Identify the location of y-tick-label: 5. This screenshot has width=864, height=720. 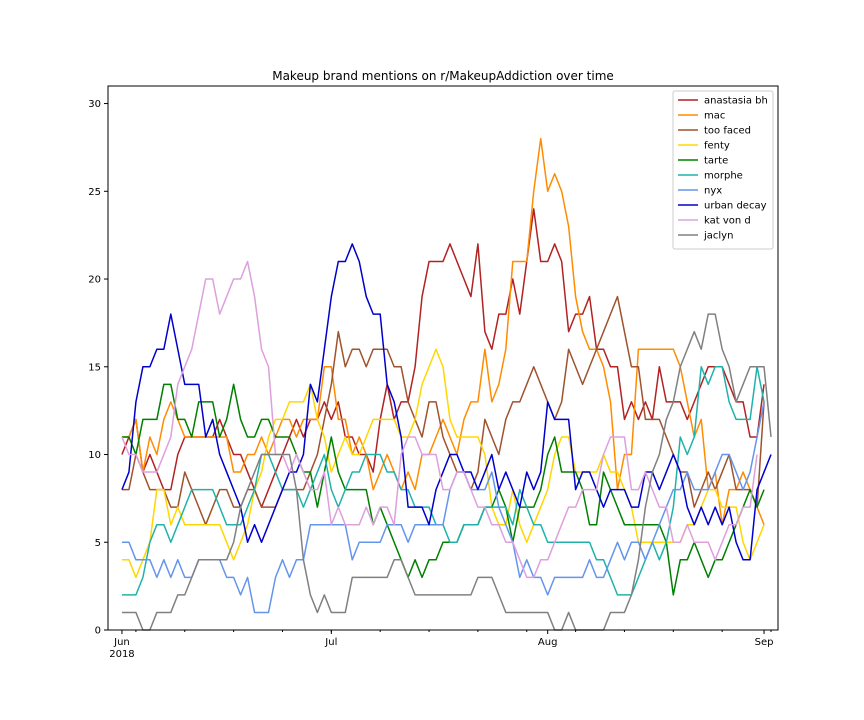
(98, 543).